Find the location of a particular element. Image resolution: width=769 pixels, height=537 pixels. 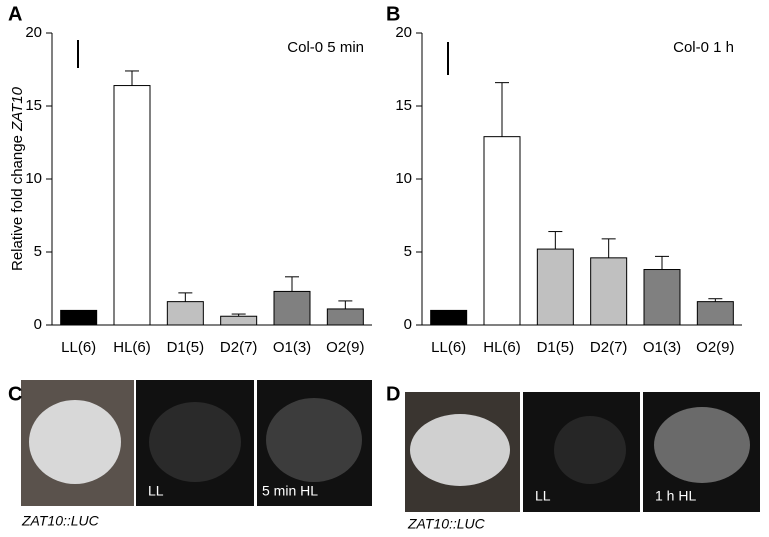

panel-letter: A is located at coordinates (15, 14).